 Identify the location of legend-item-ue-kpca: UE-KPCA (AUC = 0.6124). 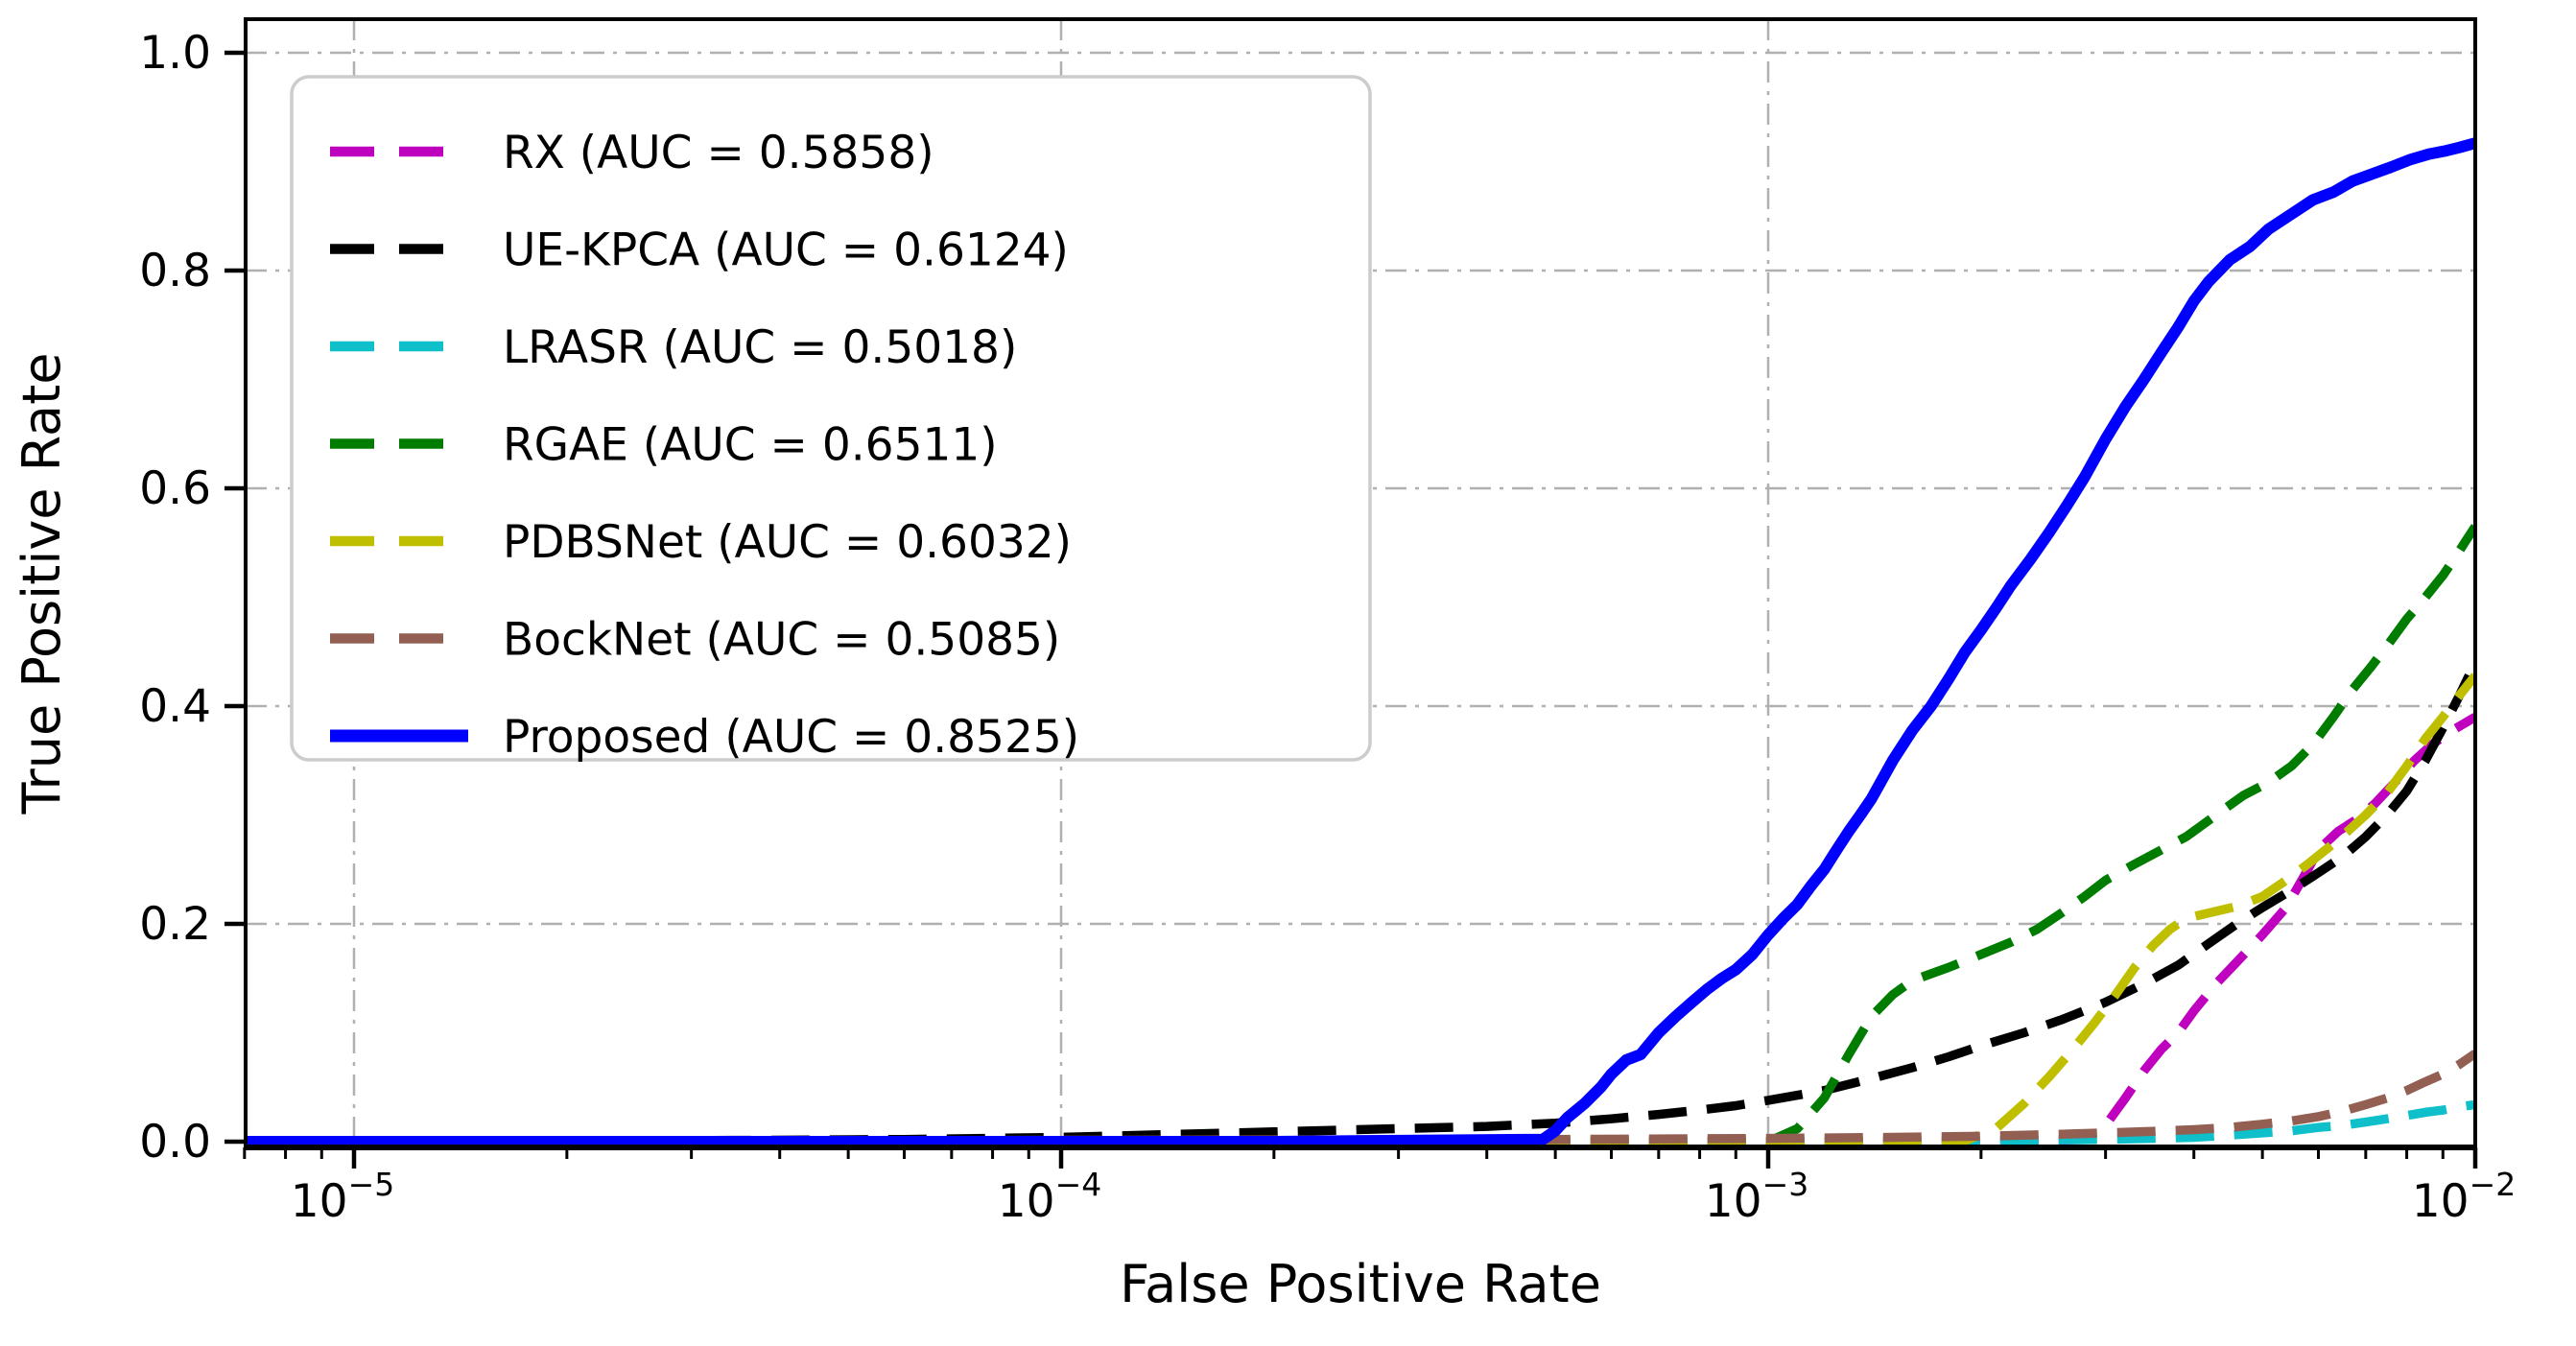
(699, 250).